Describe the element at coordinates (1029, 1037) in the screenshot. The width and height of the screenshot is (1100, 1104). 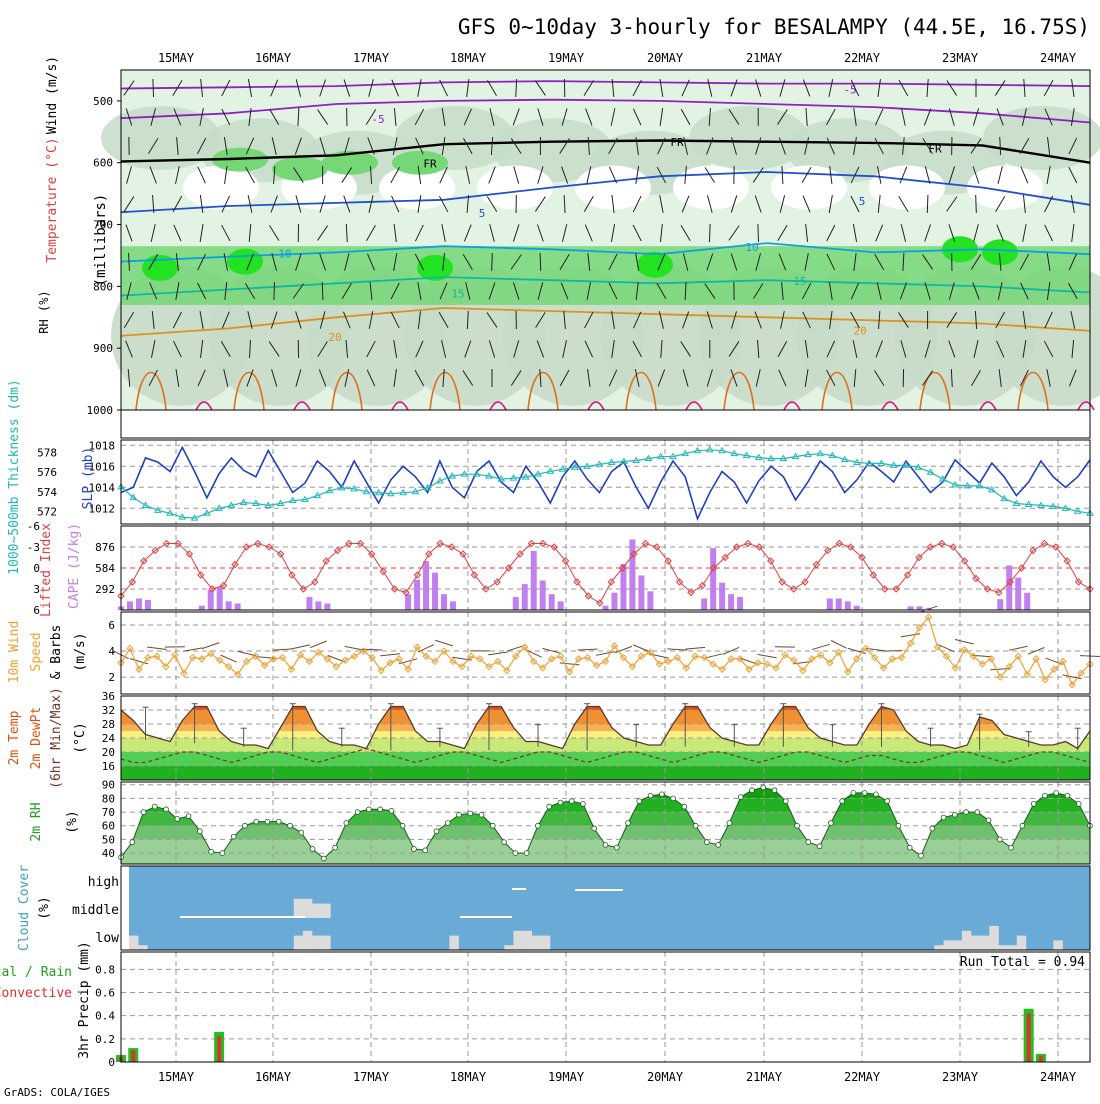
I see `precip-convective-bar` at that location.